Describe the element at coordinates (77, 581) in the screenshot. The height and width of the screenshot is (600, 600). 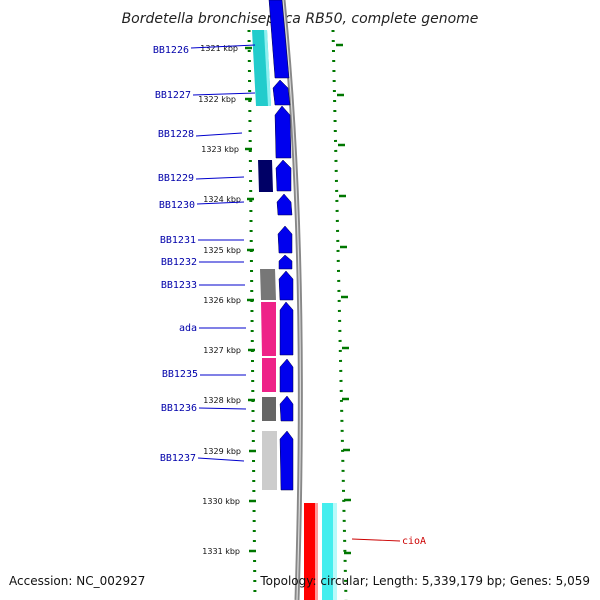
I see `accession-text: Accession: NC_002927` at that location.